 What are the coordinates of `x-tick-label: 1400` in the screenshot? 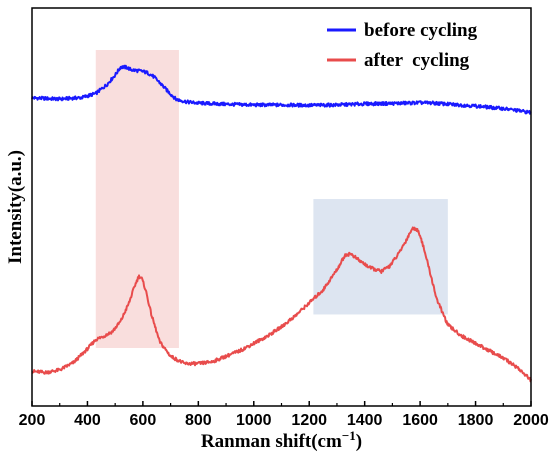 It's located at (365, 420).